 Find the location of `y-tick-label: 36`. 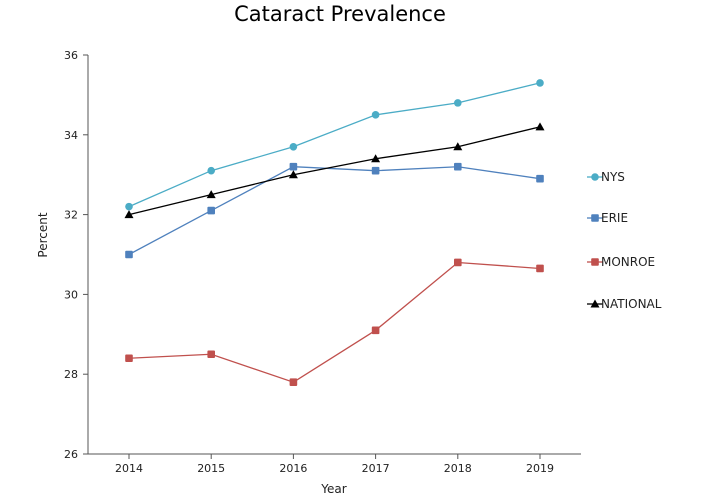

y-tick-label: 36 is located at coordinates (71, 55).